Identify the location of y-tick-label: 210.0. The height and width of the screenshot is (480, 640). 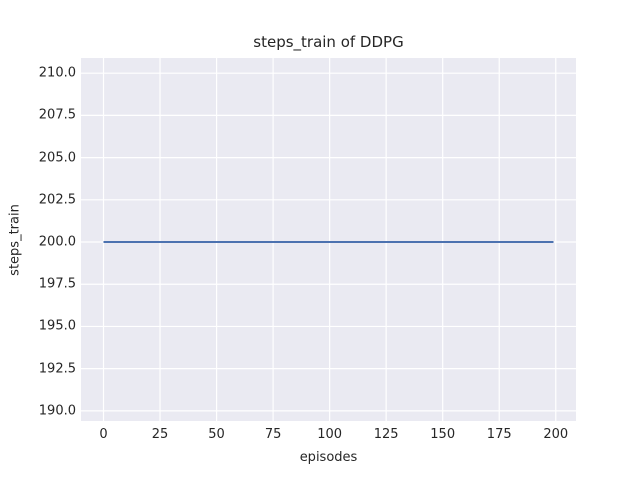
(57, 73).